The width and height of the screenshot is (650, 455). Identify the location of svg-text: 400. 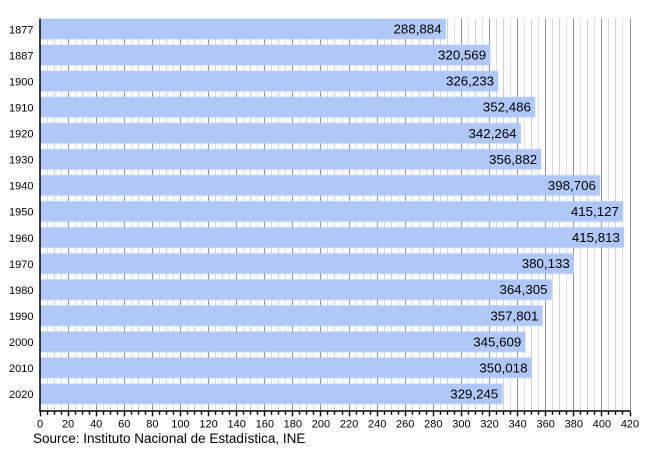
(602, 425).